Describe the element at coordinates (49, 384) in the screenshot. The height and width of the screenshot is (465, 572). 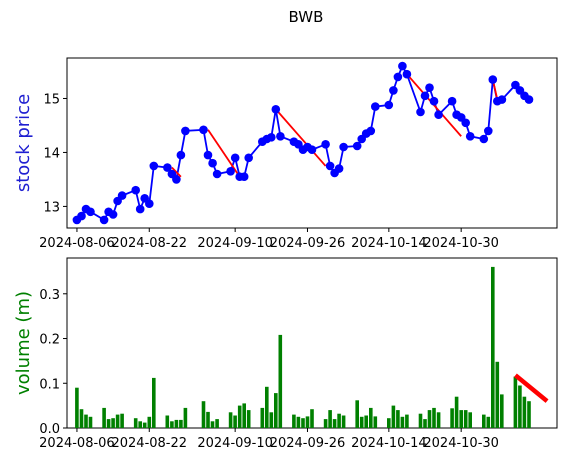
I see `volume-ytick-label: 0.1` at that location.